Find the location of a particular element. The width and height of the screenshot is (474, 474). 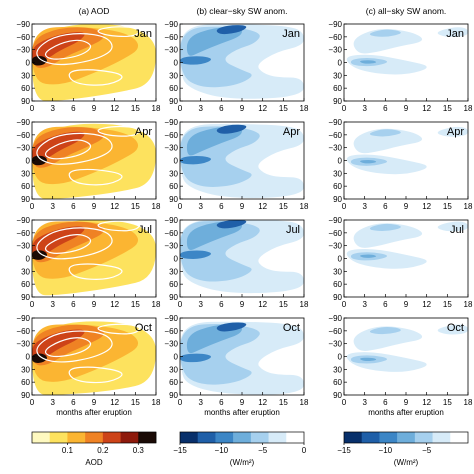

colorbar-tick-label: 0 is located at coordinates (304, 450).